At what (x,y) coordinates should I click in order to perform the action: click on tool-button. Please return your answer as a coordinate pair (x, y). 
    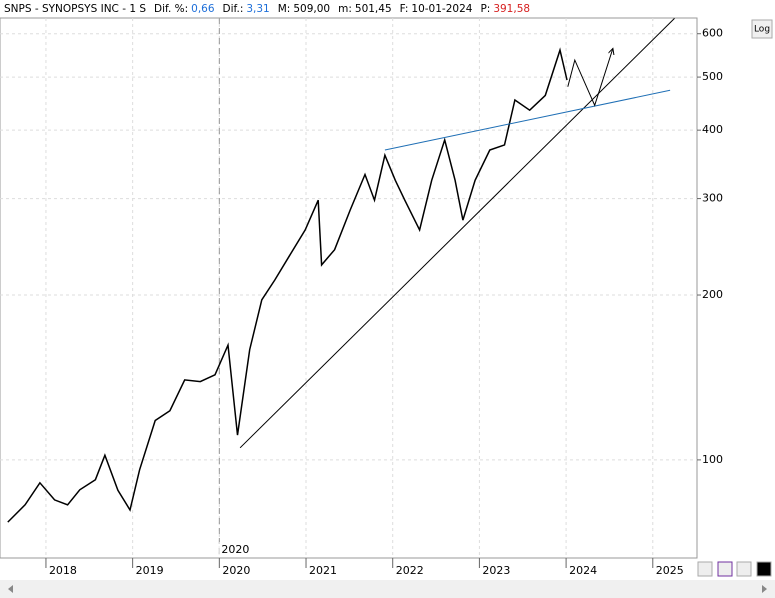
    Looking at the image, I should click on (705, 569).